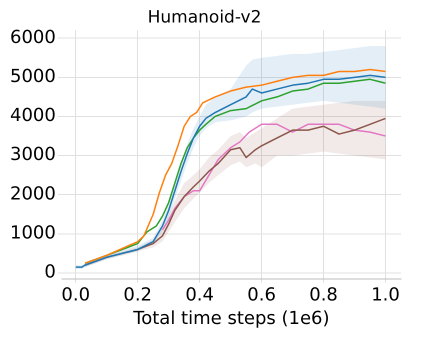 This screenshot has width=423, height=338. I want to click on x-tick-label: 0.6, so click(261, 295).